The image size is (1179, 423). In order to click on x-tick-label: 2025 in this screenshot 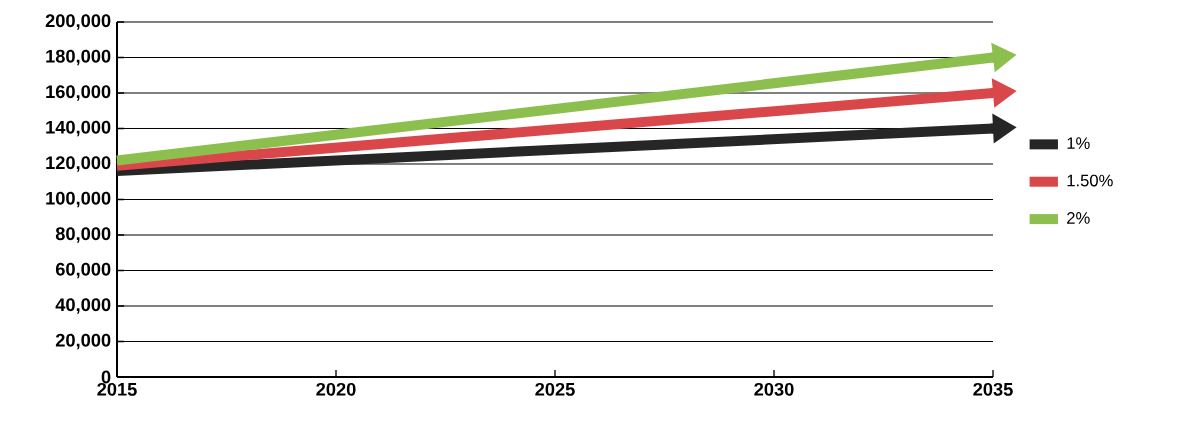, I will do `click(555, 389)`.